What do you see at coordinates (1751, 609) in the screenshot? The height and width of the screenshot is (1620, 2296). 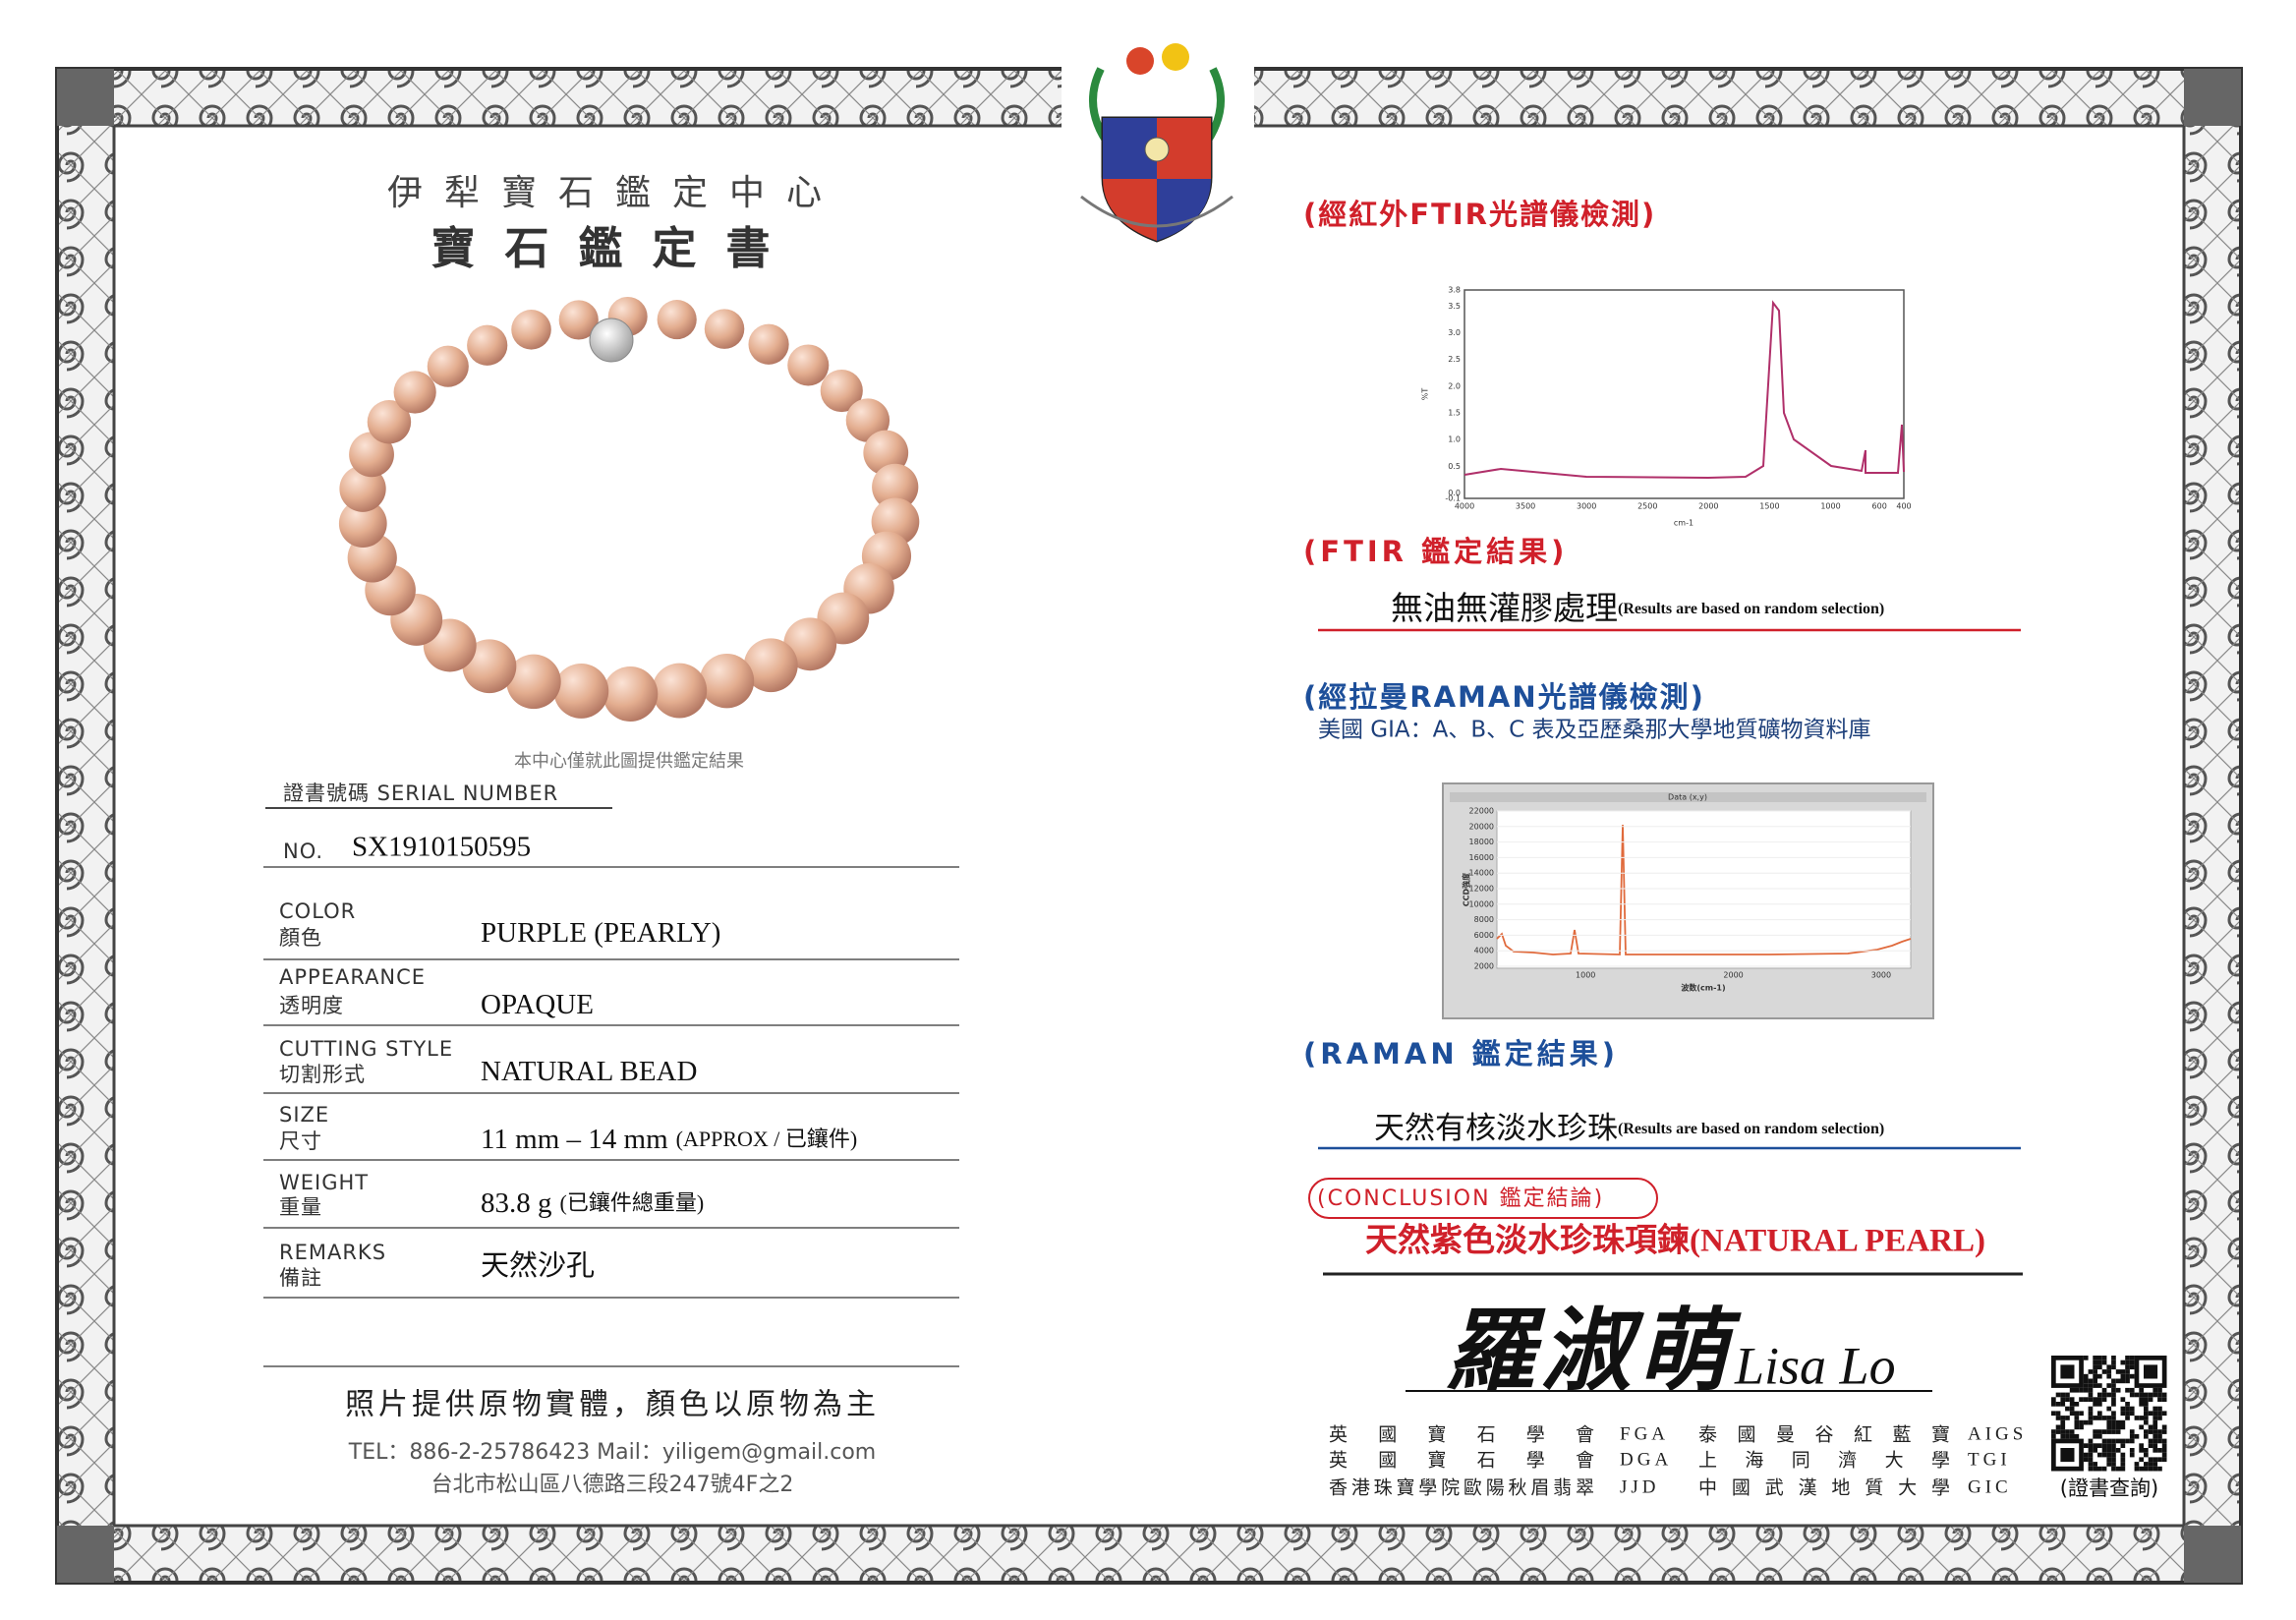 I see `ftir-result-note: (Results are based on random selection)` at bounding box center [1751, 609].